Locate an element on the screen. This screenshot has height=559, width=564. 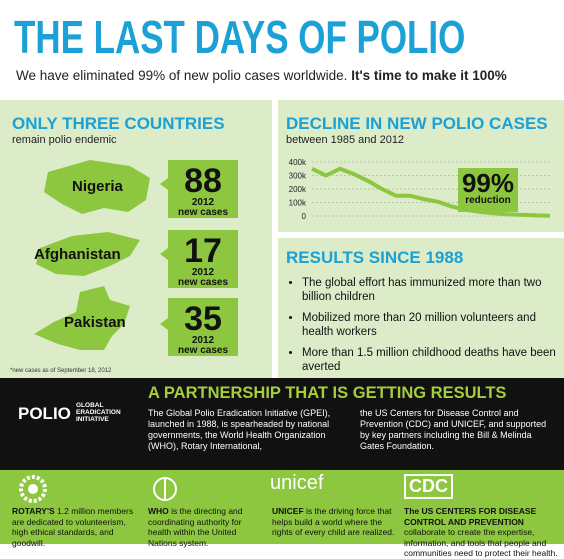
case-box: 17 2012 new cases is located at coordinates (203, 259).